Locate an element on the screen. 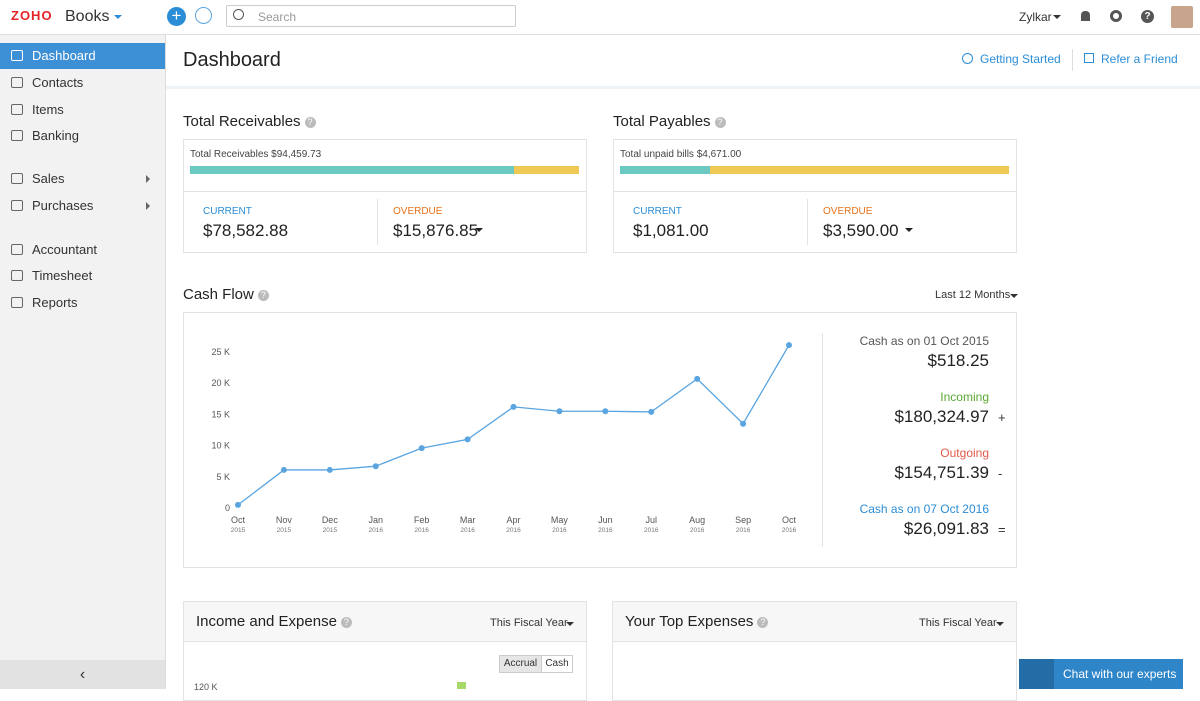 The image size is (1200, 701). help: ? is located at coordinates (1147, 16).